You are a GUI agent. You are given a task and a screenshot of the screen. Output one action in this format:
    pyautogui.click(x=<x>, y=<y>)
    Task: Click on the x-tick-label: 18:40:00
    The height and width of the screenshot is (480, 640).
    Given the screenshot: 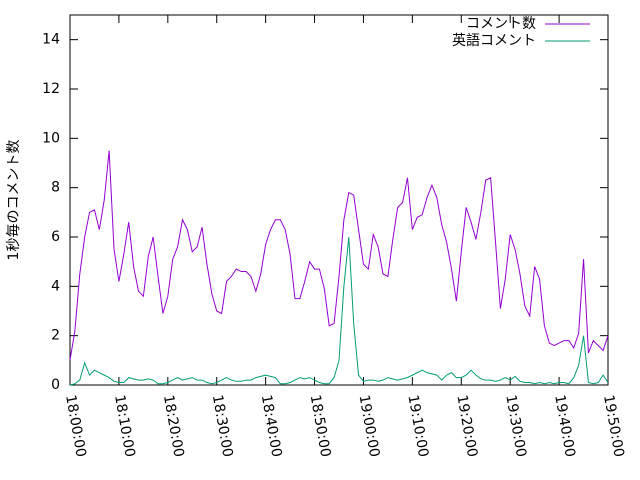 What is the action you would take?
    pyautogui.click(x=271, y=426)
    